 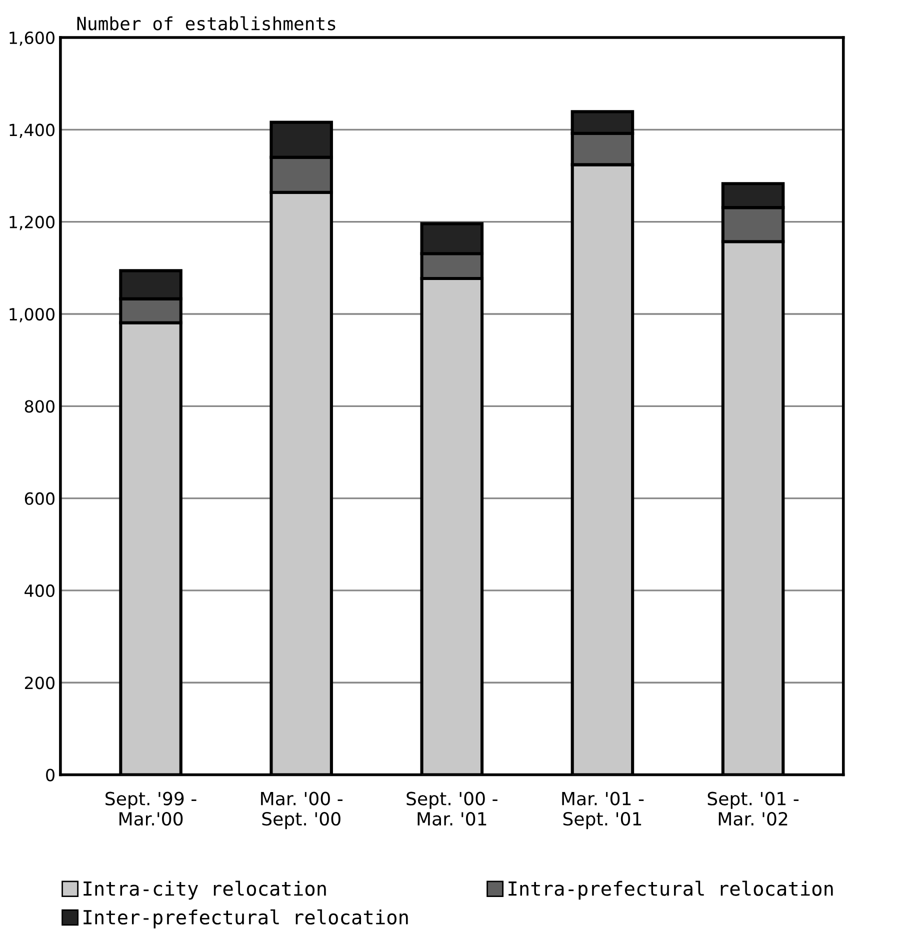 I want to click on y-tick-label: 1,200, so click(x=32, y=223).